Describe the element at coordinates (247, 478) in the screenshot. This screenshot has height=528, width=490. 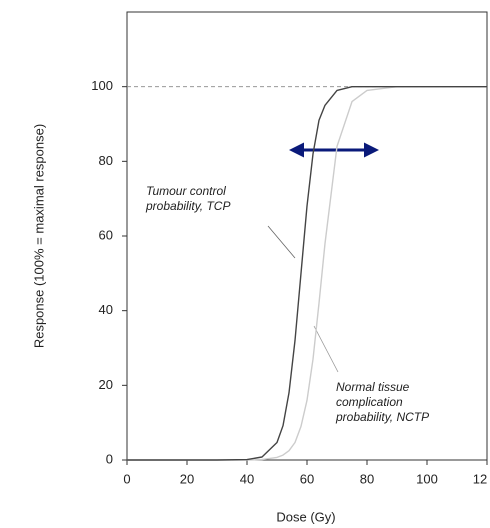
I see `x-tick-label: 40` at that location.